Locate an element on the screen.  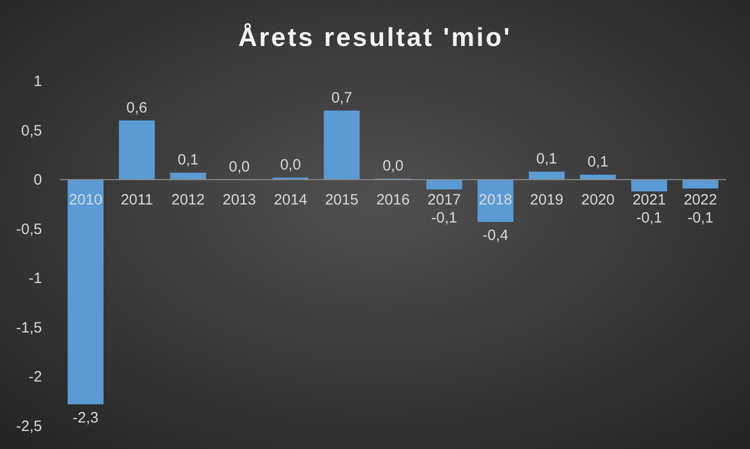
y-tick-label: -2 is located at coordinates (35, 377).